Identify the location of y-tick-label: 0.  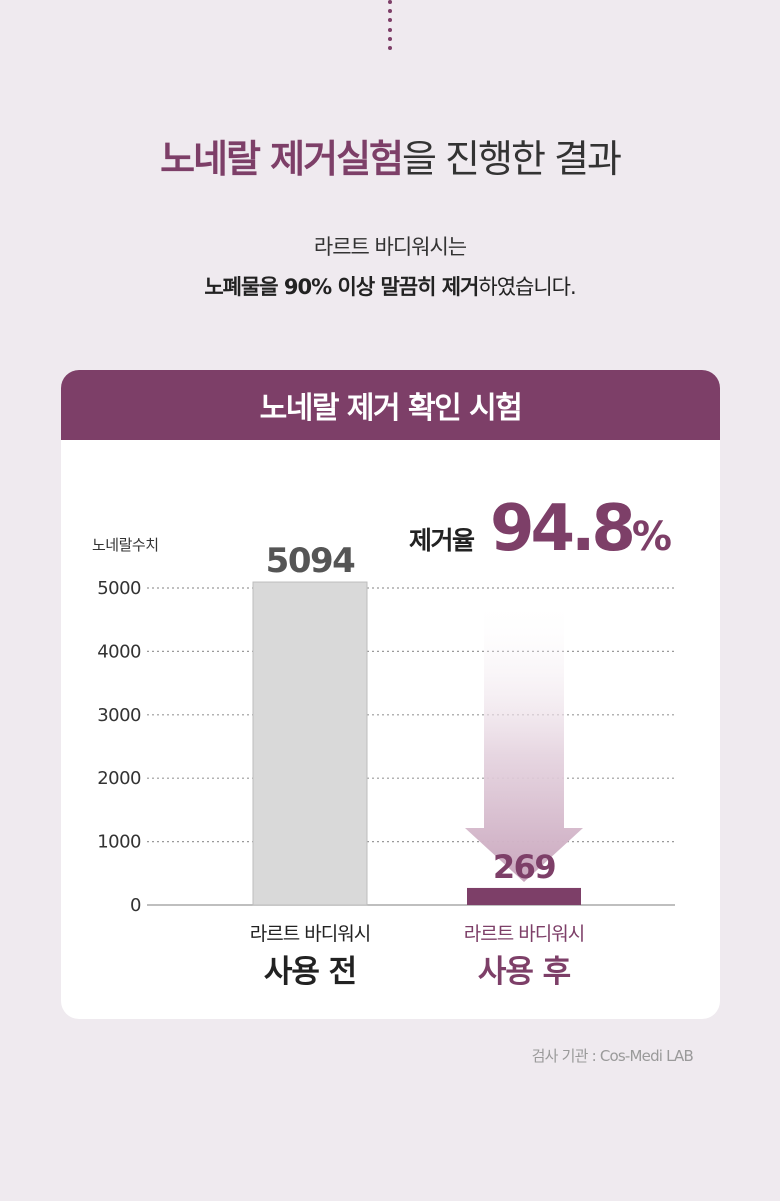
(135, 905).